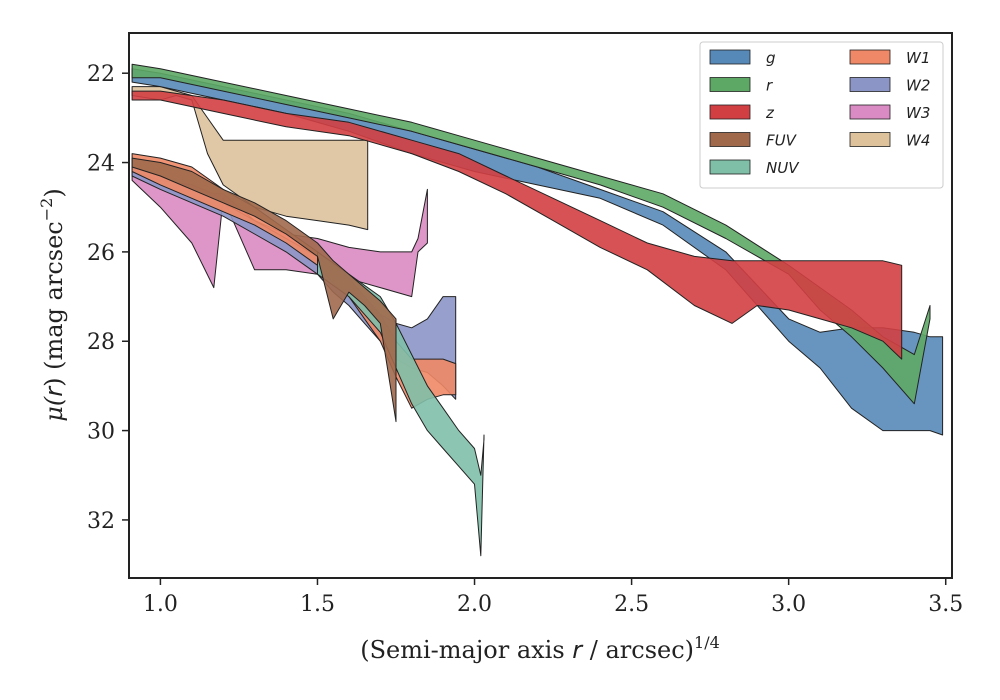 Image resolution: width=1000 pixels, height=700 pixels. What do you see at coordinates (870, 139) in the screenshot?
I see `legend-swatch-w4` at bounding box center [870, 139].